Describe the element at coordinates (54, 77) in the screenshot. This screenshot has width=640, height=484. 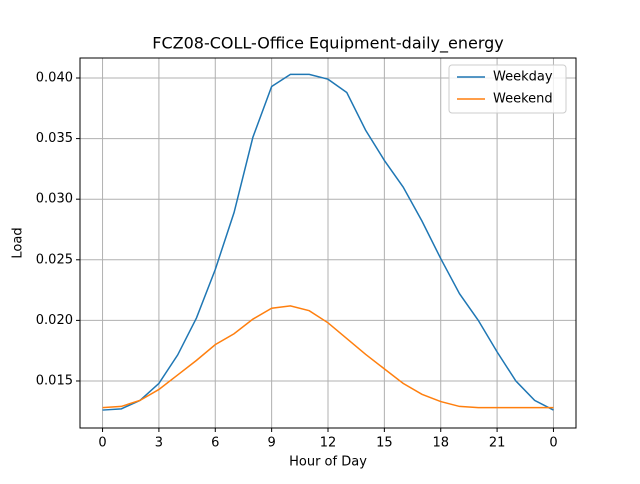
I see `y-tick-label: 0.040` at that location.